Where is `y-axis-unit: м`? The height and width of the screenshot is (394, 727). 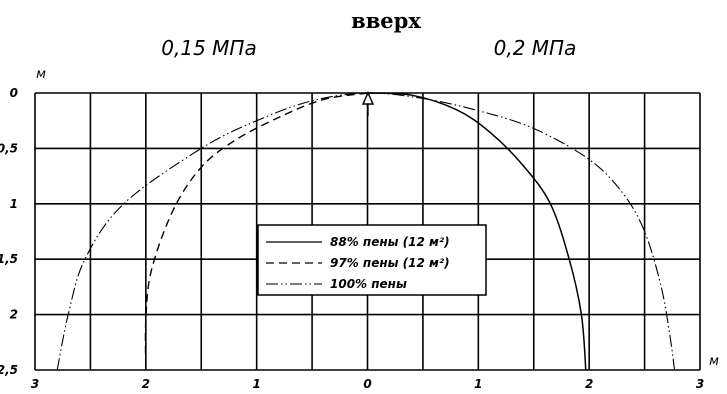 y-axis-unit: м is located at coordinates (41, 74).